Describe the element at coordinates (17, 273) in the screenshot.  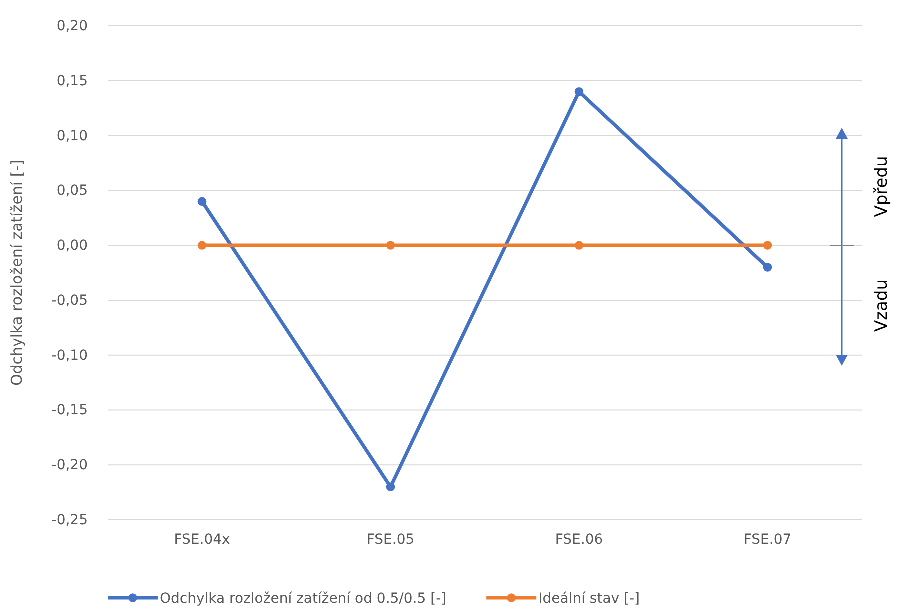
I see `y-axis-title: Odchylka rozložení zatížení [-]` at that location.